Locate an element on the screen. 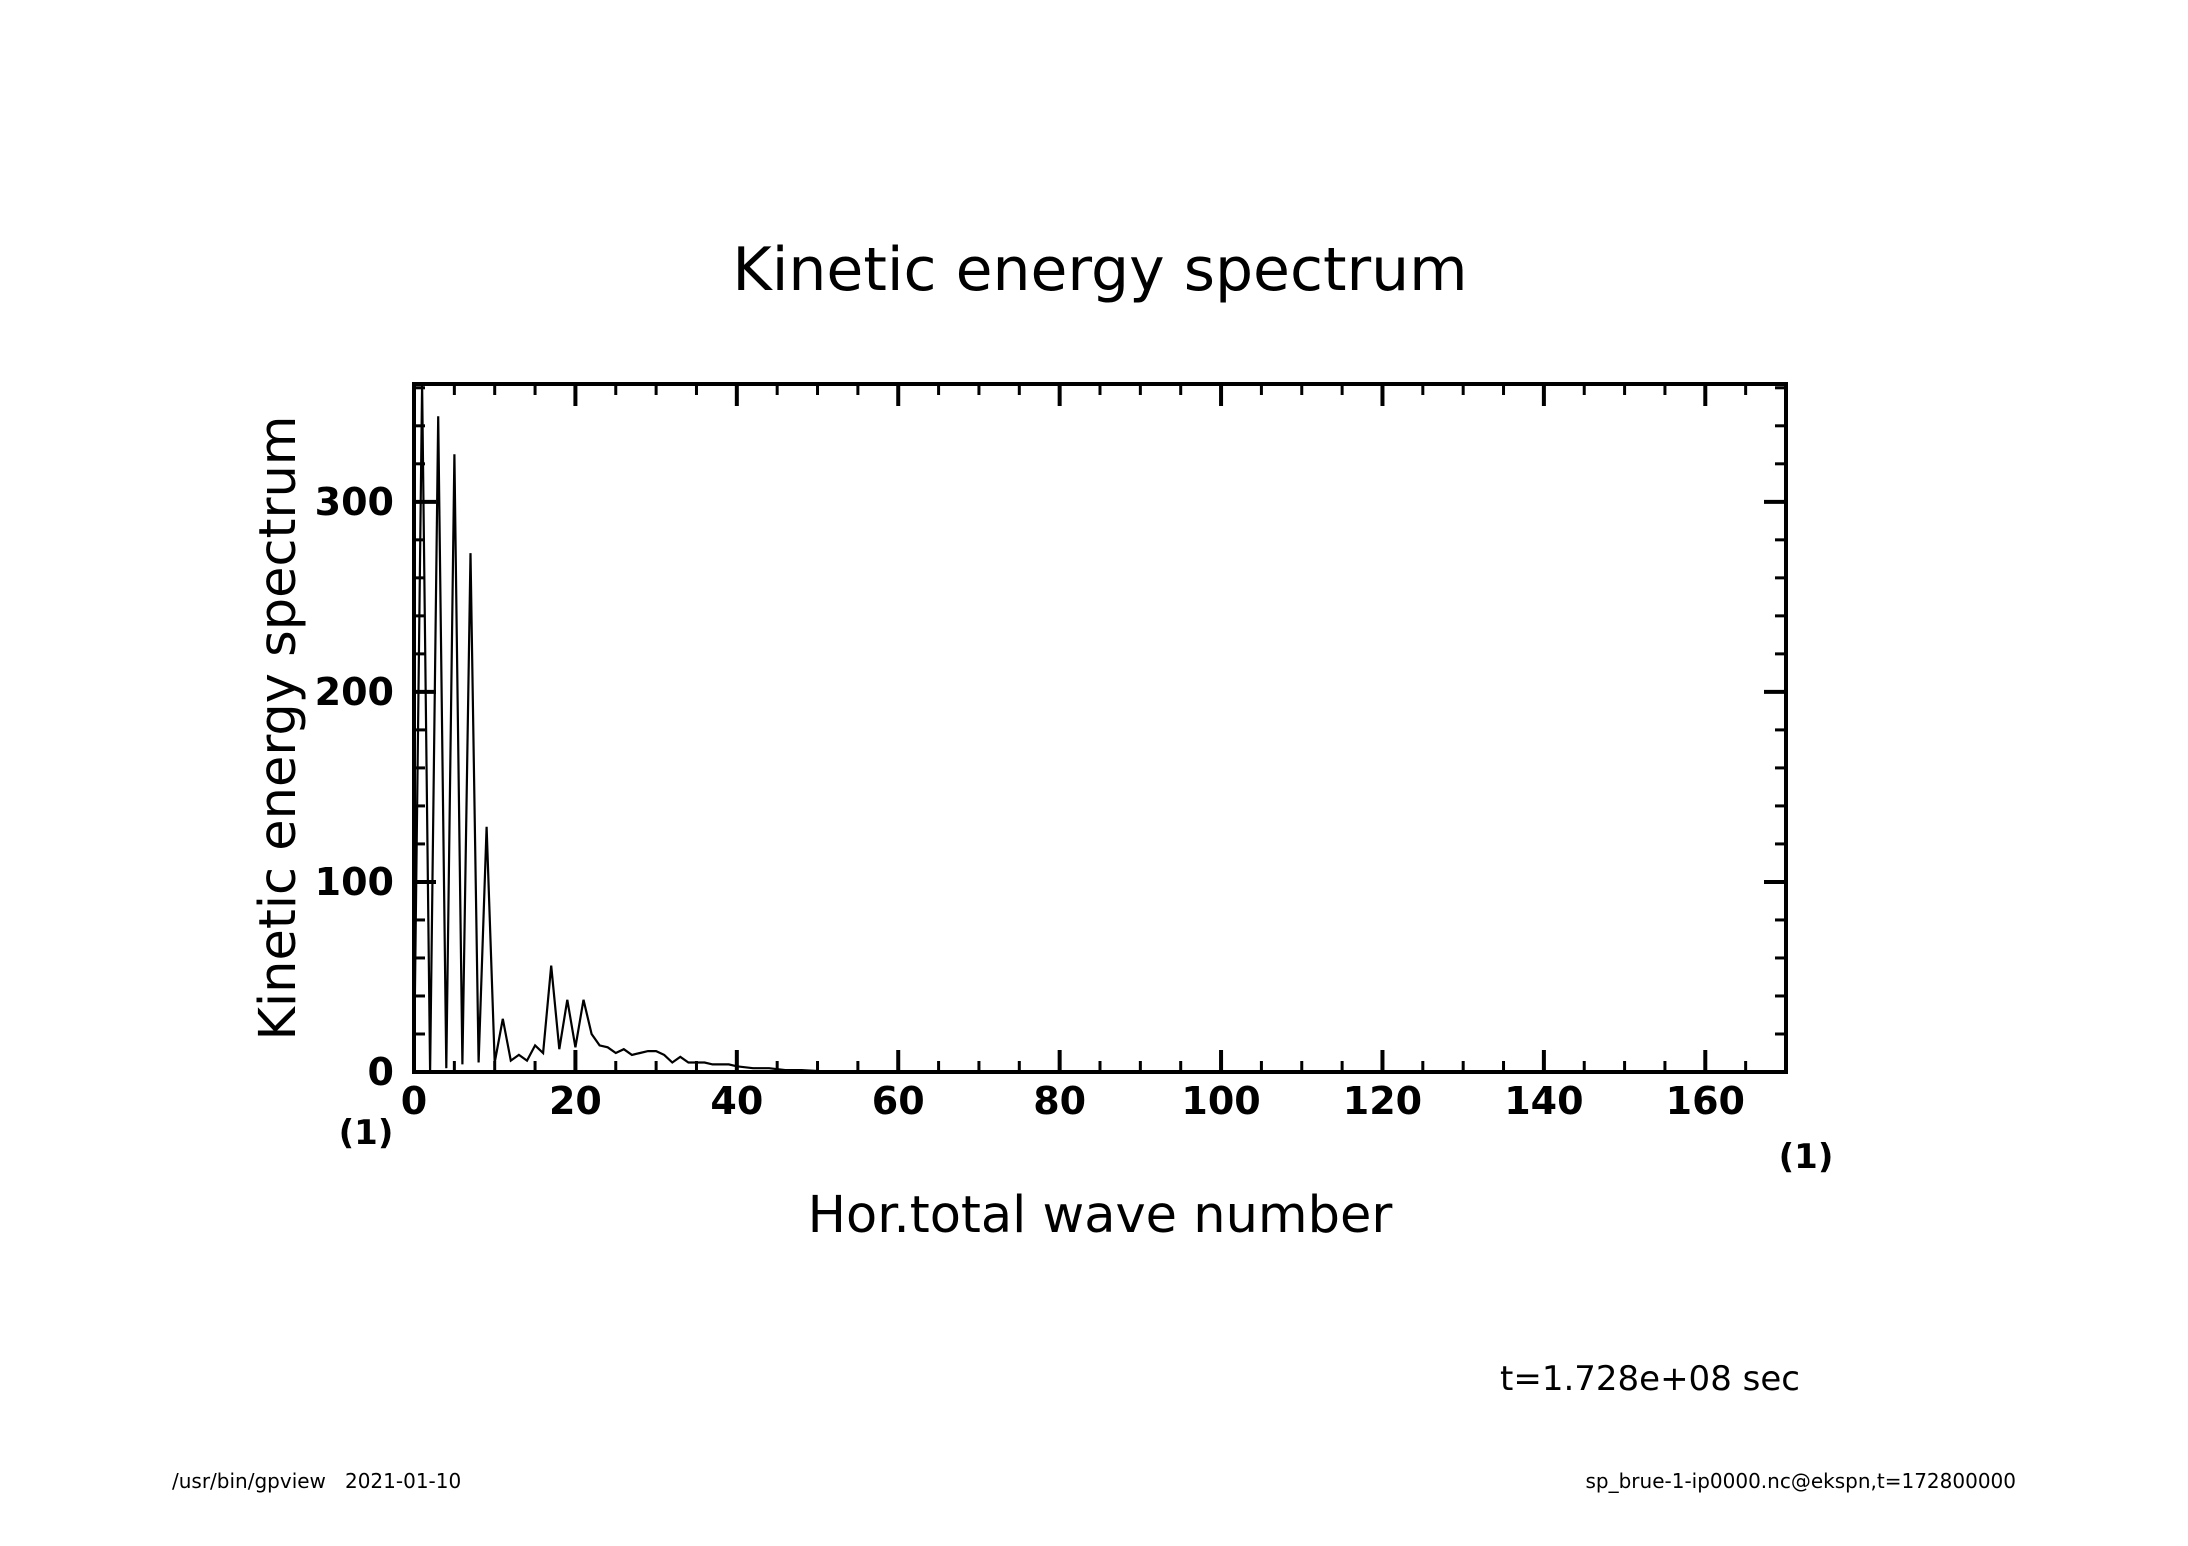  y-tick-label: 0 is located at coordinates (381, 1072).